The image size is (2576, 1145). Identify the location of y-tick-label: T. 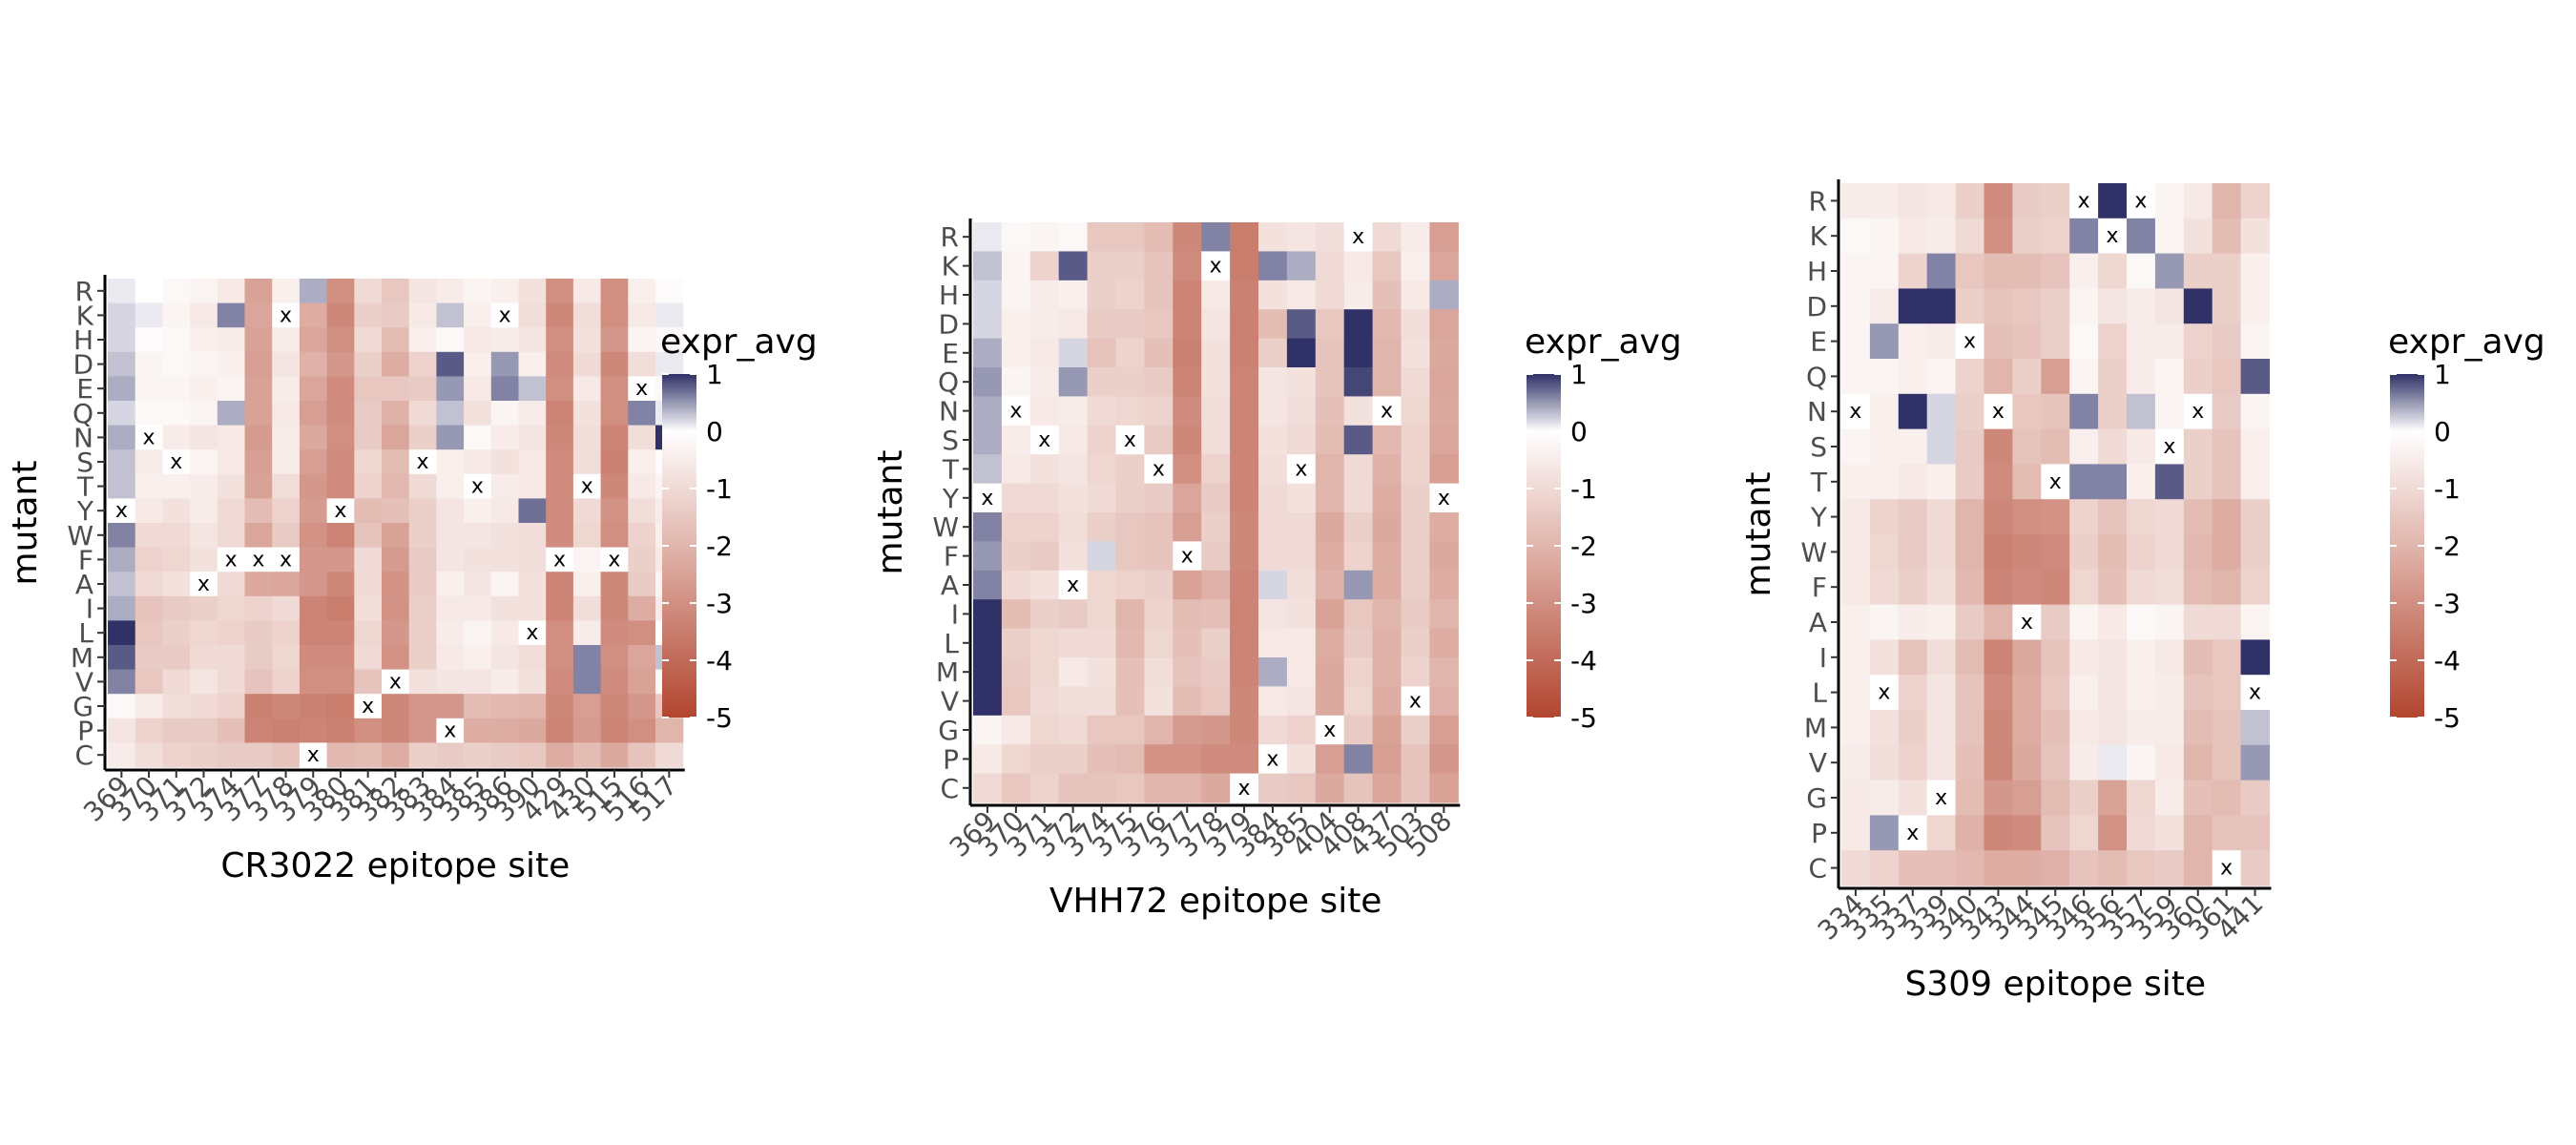
(1819, 483).